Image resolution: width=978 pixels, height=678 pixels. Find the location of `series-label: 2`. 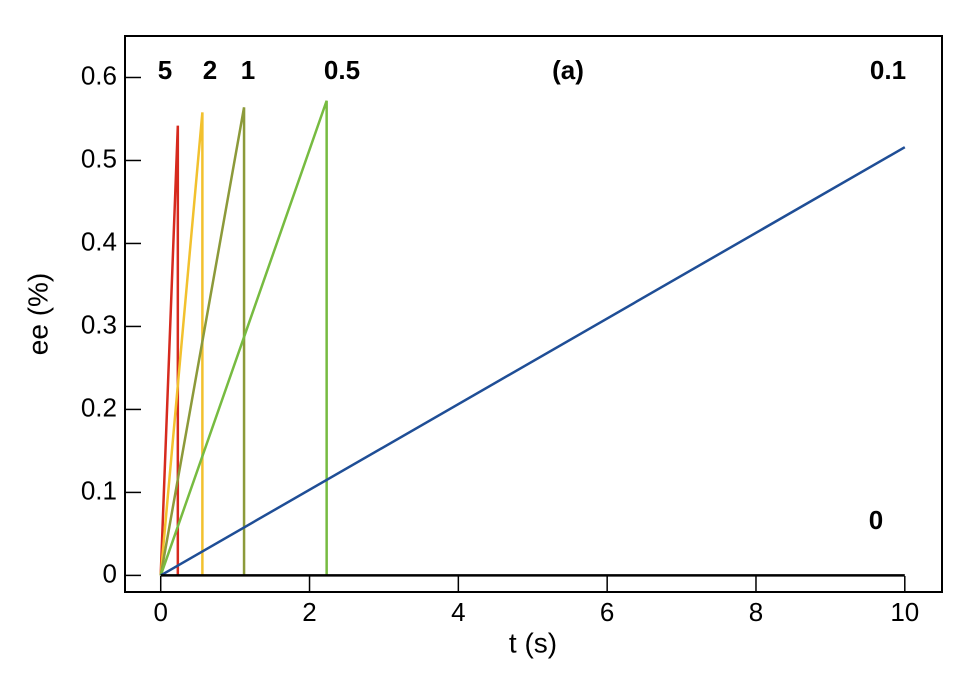

series-label: 2 is located at coordinates (210, 70).